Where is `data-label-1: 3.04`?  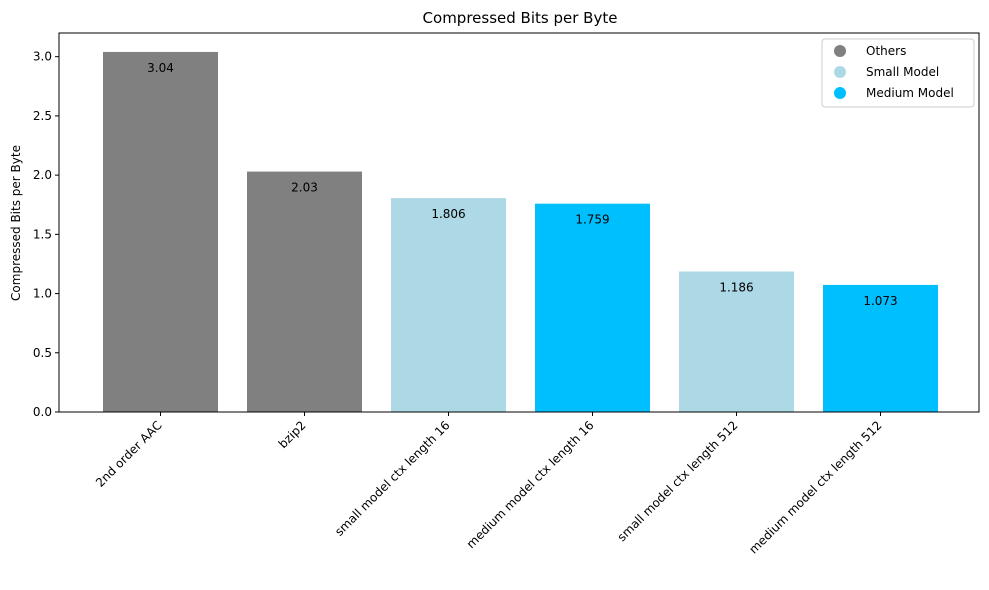 data-label-1: 3.04 is located at coordinates (160, 68).